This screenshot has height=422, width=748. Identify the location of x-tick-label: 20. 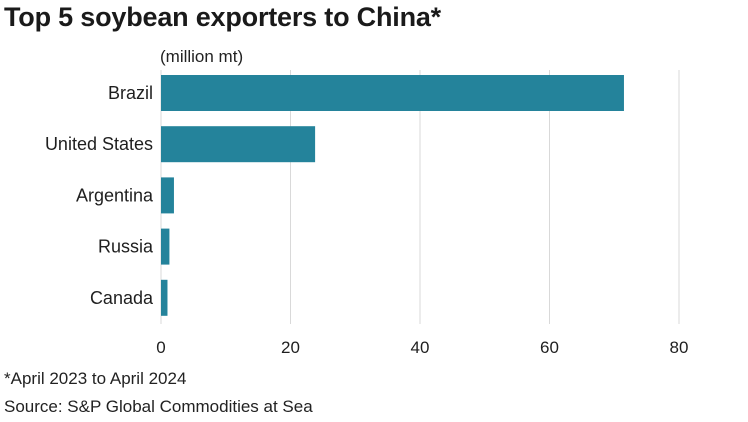
(290, 347).